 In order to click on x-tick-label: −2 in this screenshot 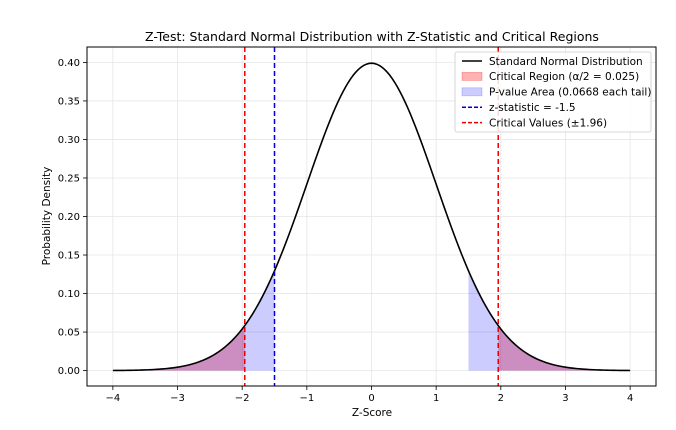, I will do `click(242, 398)`.